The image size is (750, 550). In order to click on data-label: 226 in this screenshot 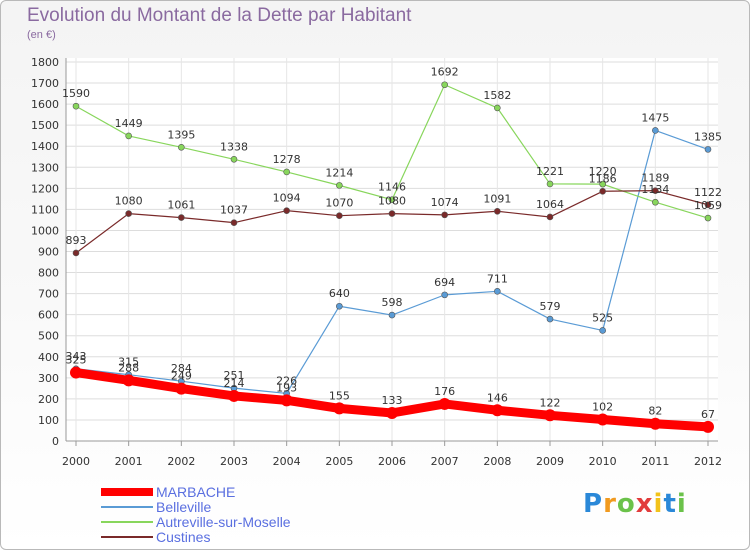, I will do `click(286, 380)`.